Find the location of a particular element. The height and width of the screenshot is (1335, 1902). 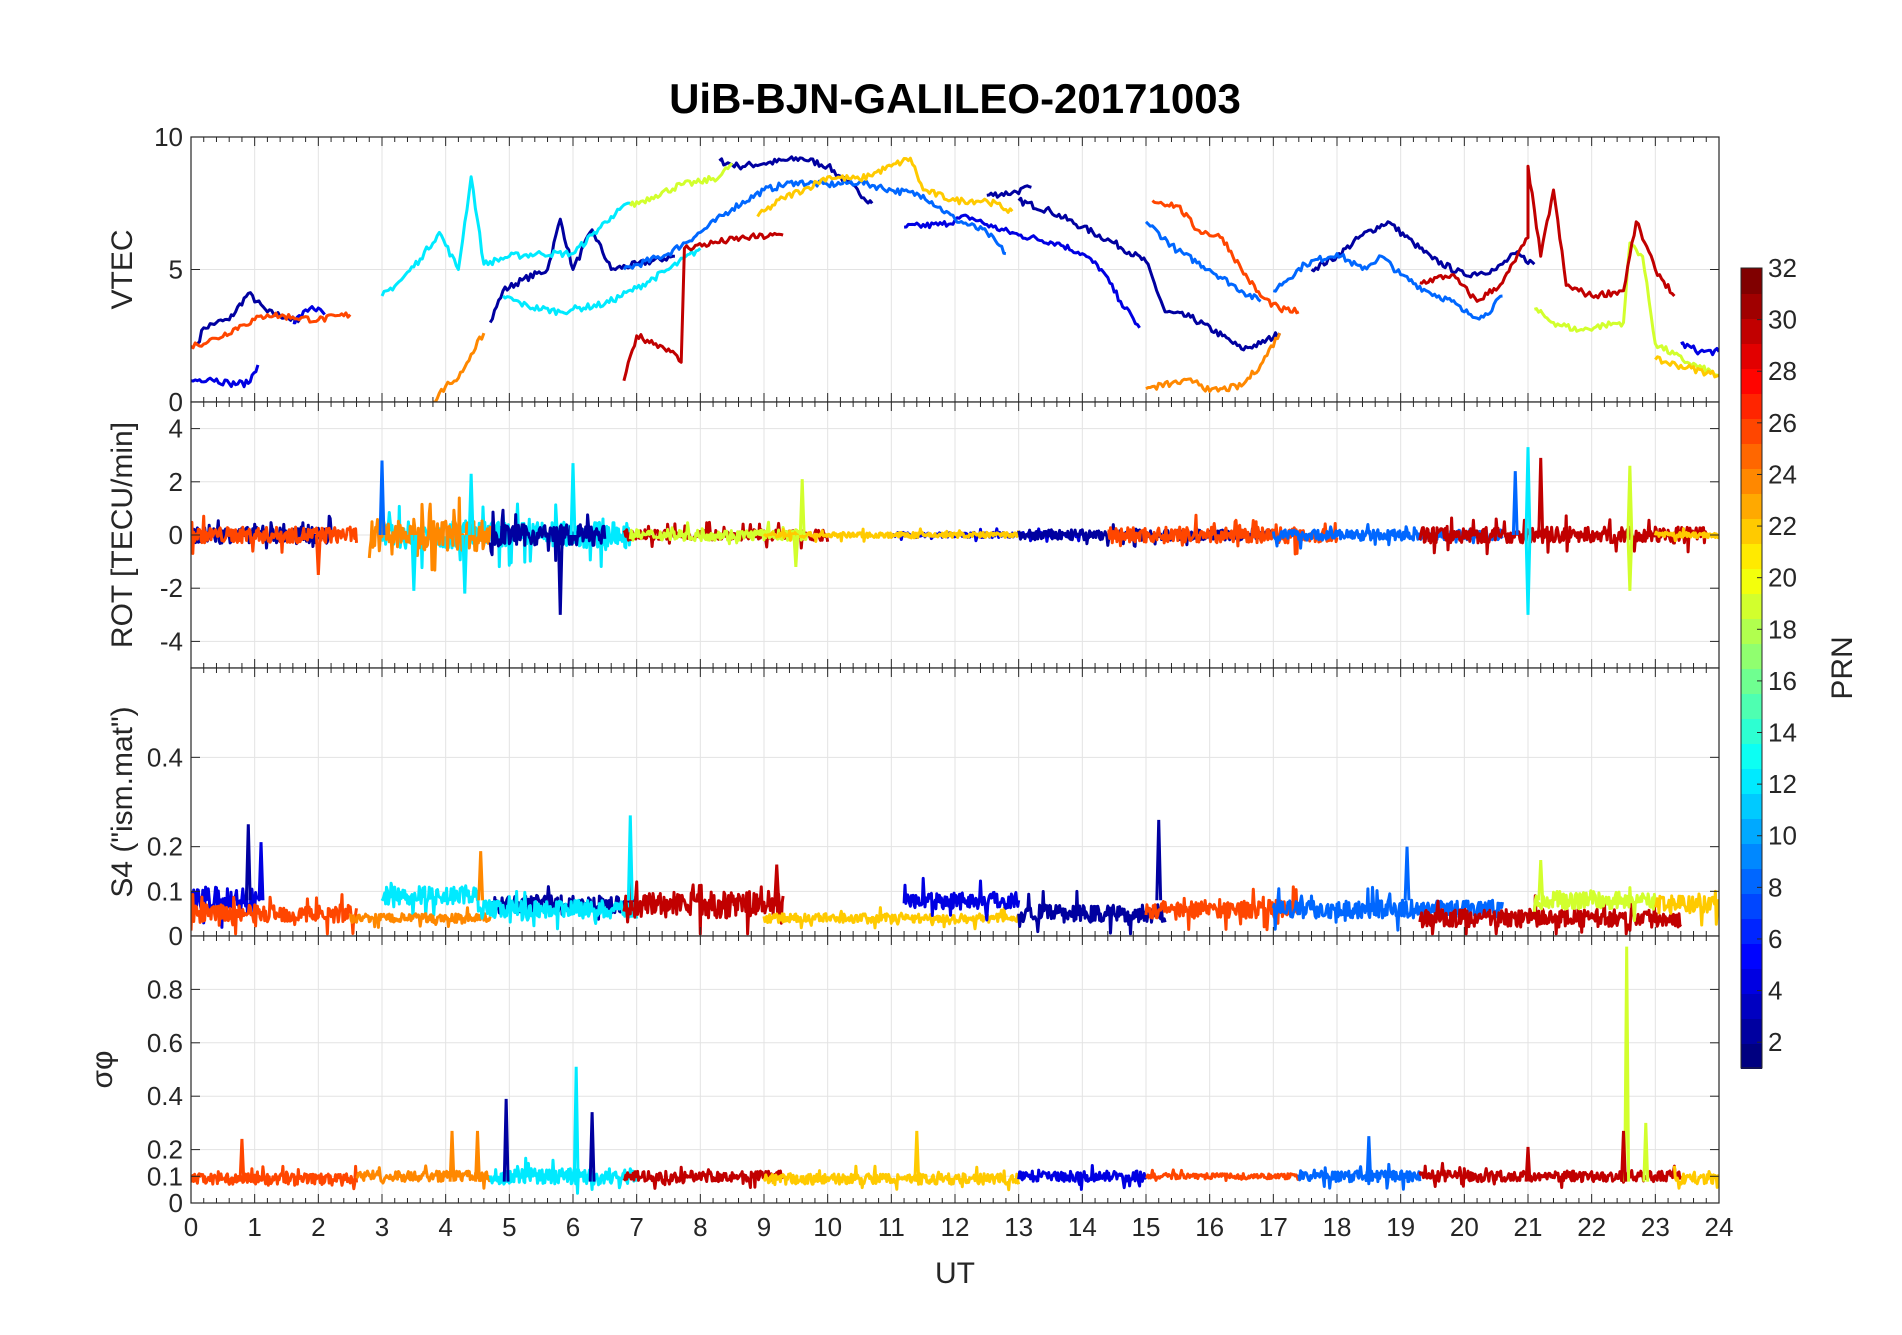

x-axis-label: UT is located at coordinates (955, 1273).